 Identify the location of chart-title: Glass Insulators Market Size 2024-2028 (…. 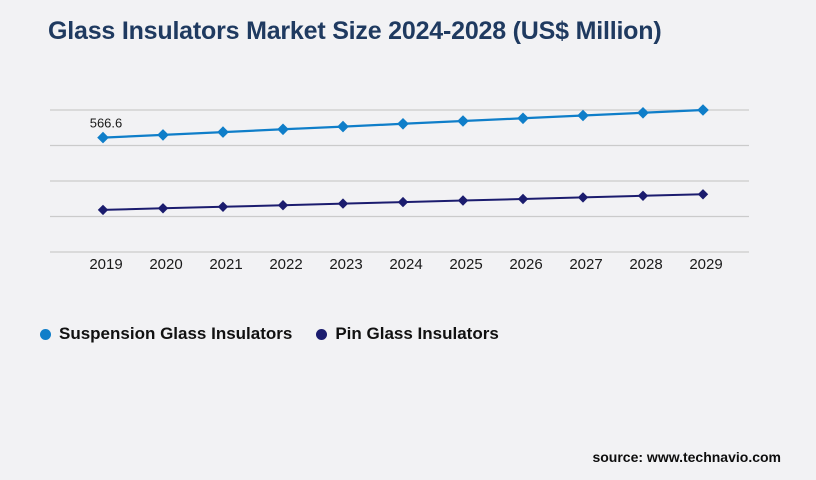
(355, 31).